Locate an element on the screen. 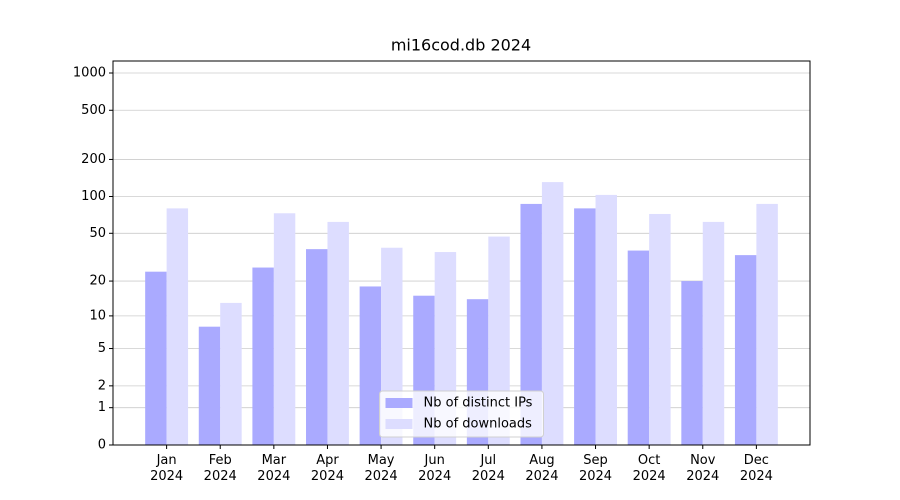 Image resolution: width=900 pixels, height=500 pixels. legend-label: Nb of downloads is located at coordinates (478, 424).